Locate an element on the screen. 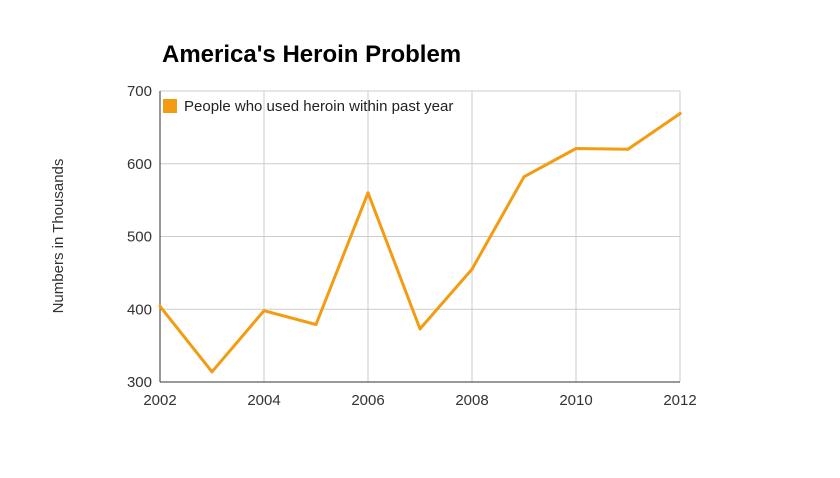  x-tick-label: 2008 is located at coordinates (471, 400).